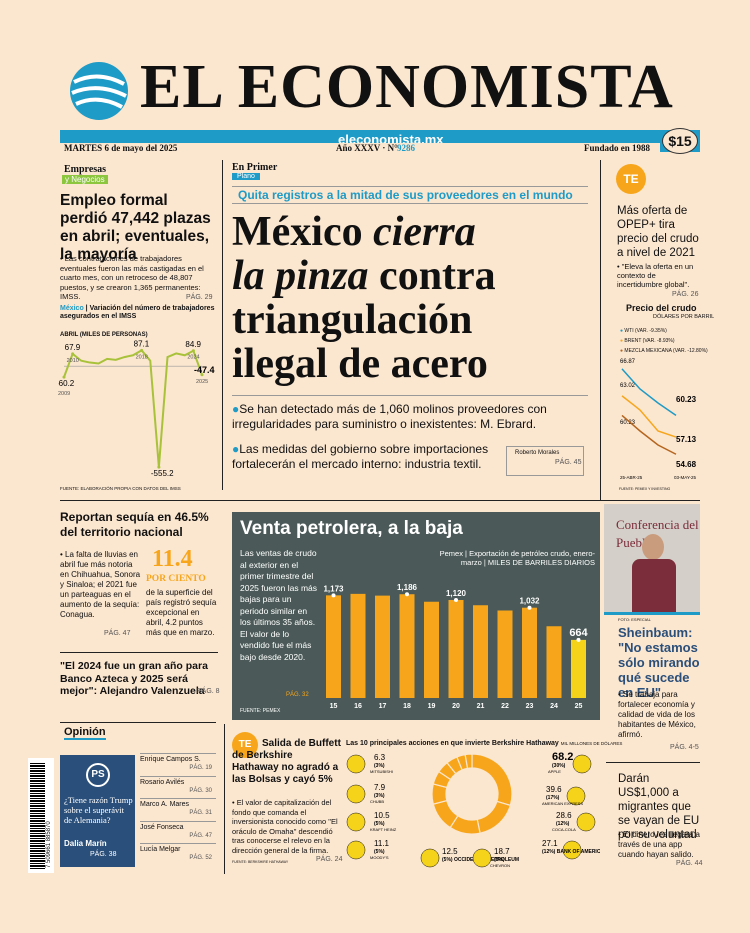 This screenshot has width=750, height=933. I want to click on oil-x-label: 21, so click(481, 706).